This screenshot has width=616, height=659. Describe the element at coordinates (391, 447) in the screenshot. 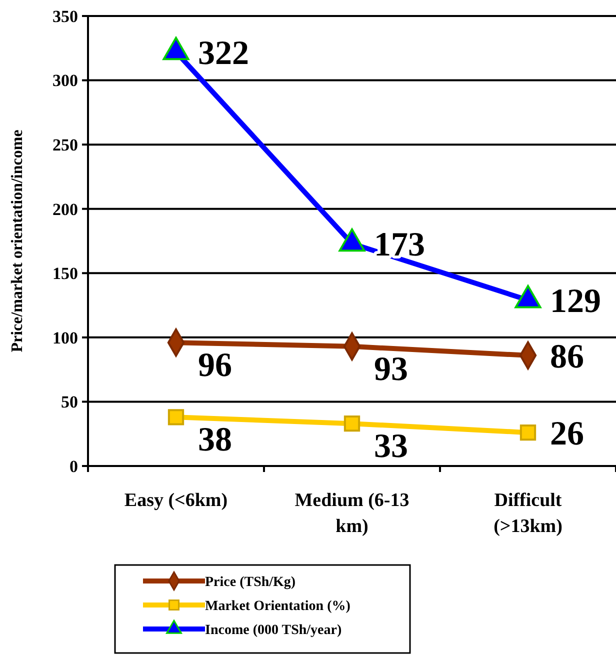

I see `data-label: 33` at that location.